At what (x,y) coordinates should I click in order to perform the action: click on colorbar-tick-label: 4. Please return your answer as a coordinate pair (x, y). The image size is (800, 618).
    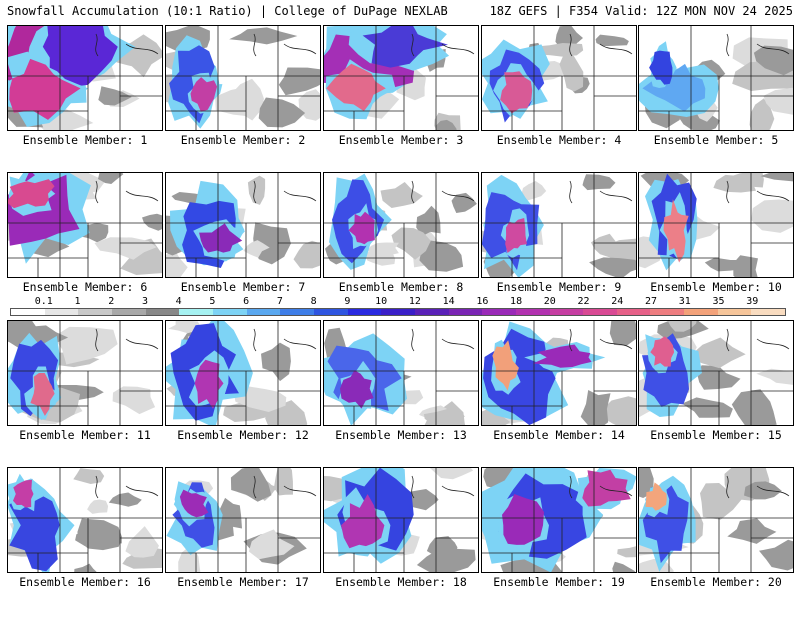
    Looking at the image, I should click on (178, 301).